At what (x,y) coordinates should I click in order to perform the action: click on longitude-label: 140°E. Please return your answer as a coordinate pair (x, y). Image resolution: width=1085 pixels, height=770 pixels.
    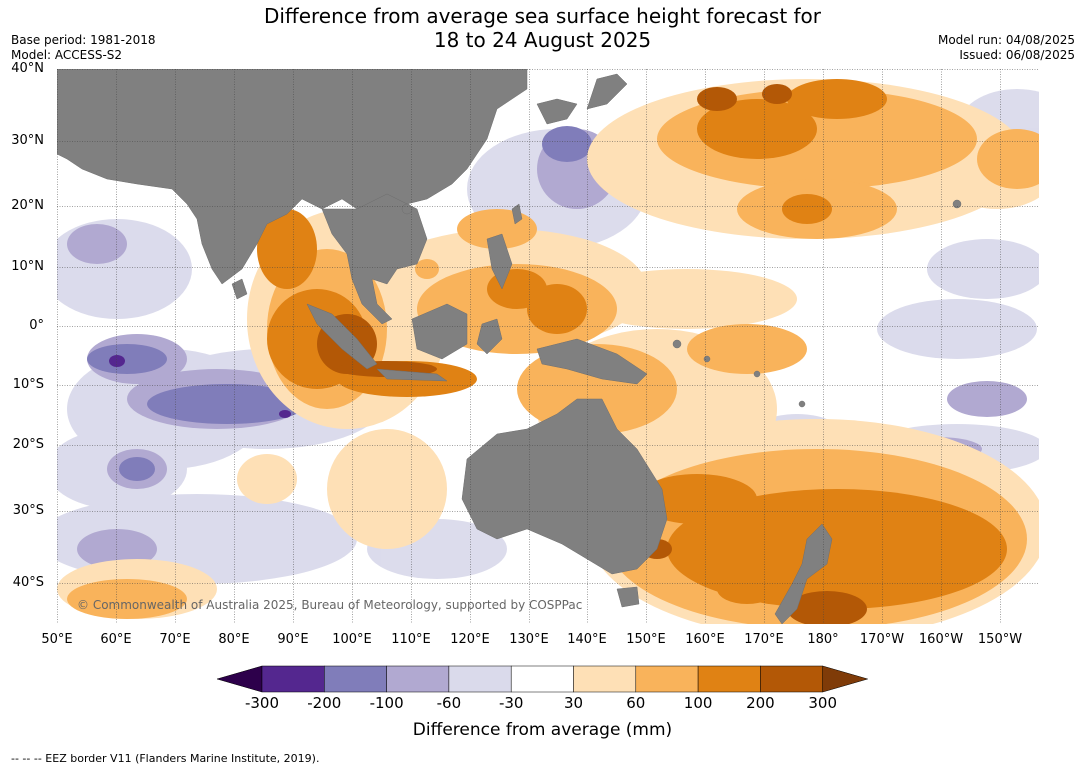
    Looking at the image, I should click on (587, 639).